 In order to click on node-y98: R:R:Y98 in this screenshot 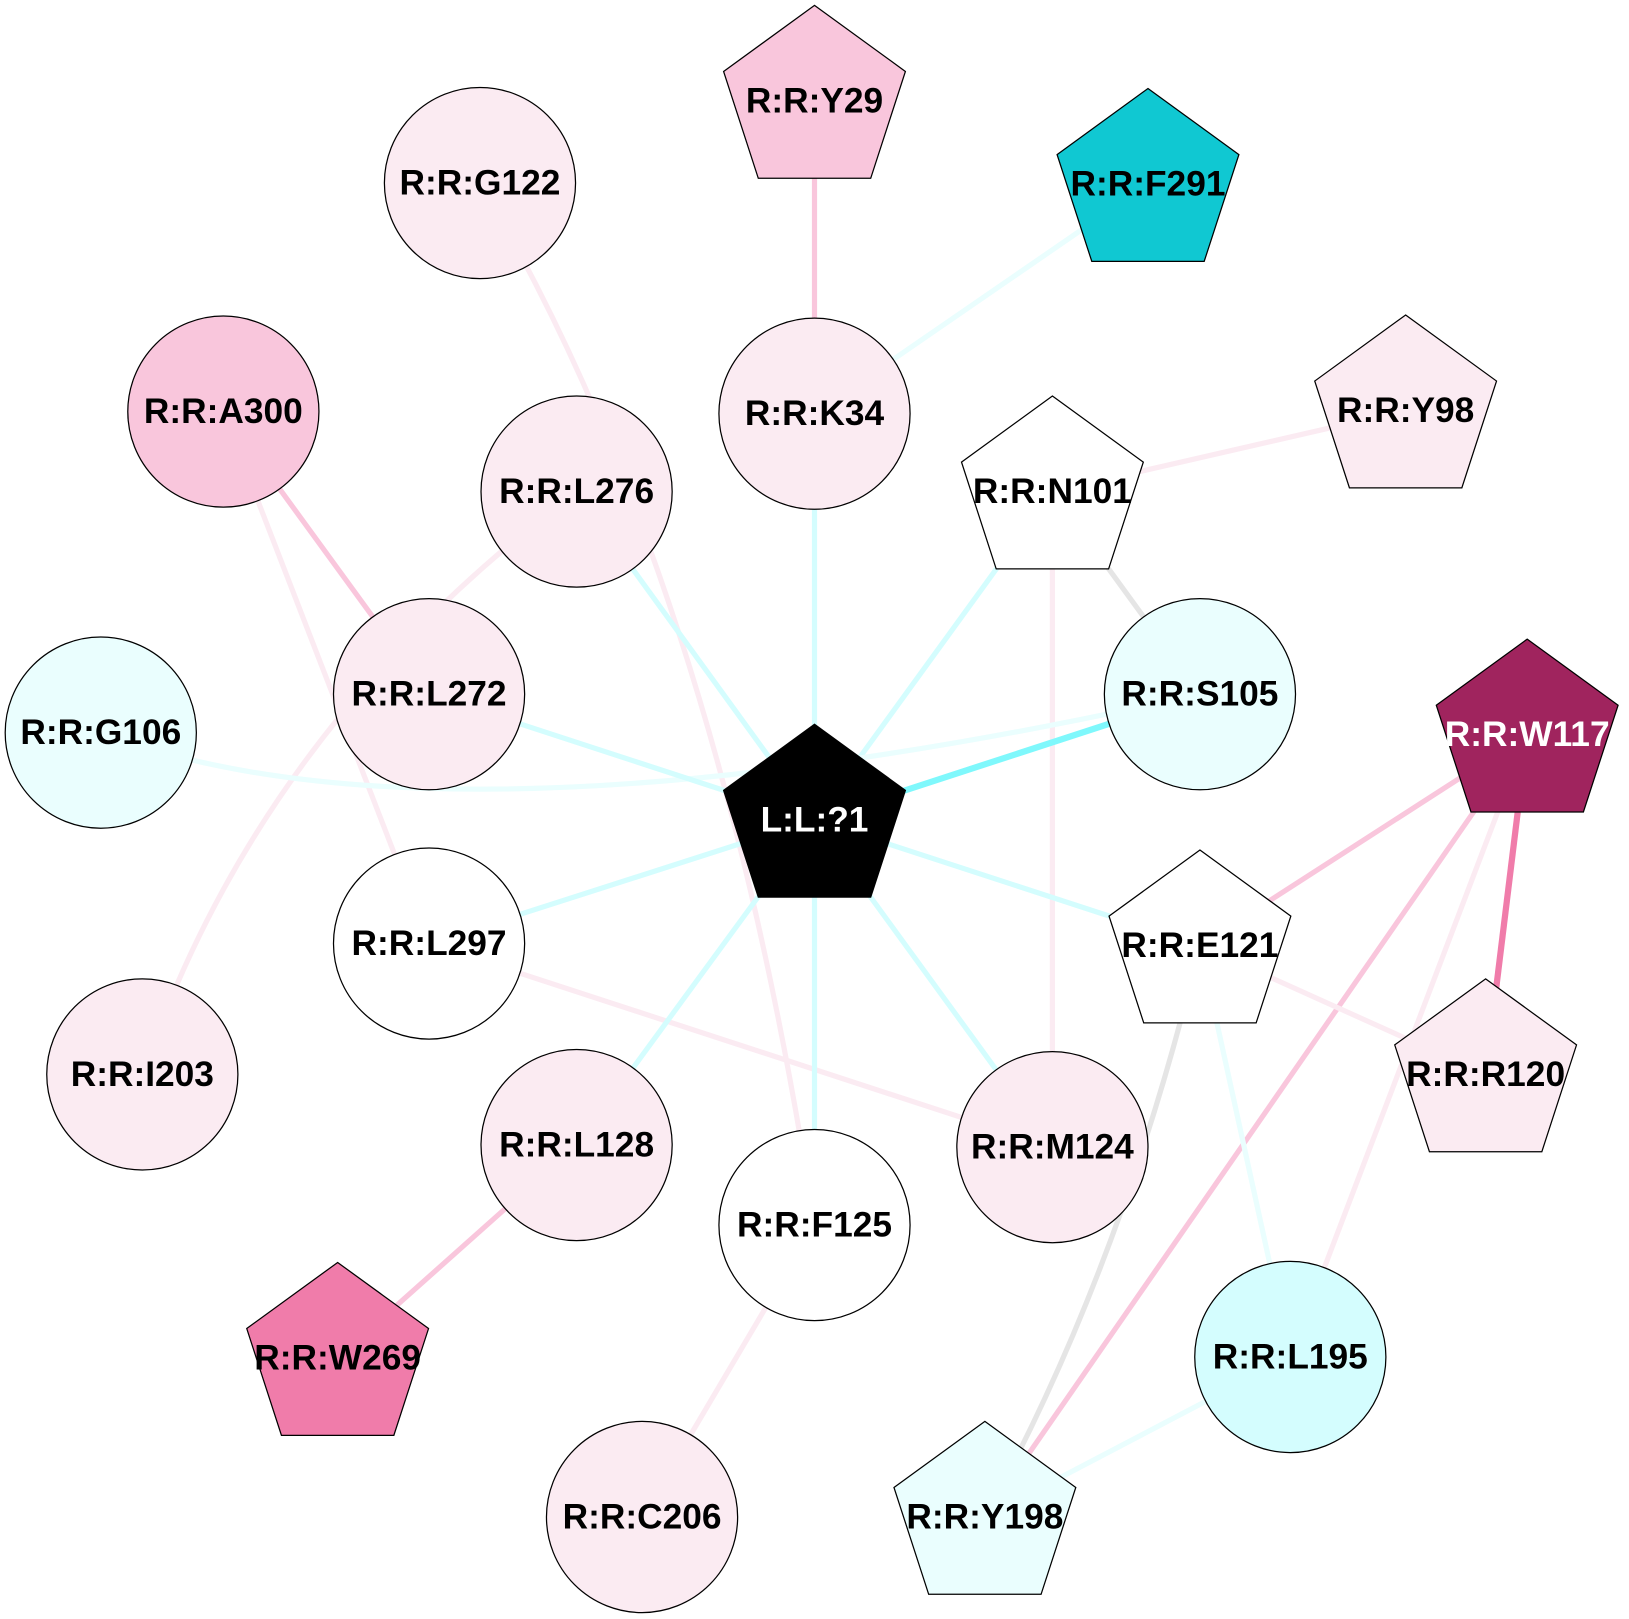, I will do `click(1405, 401)`.